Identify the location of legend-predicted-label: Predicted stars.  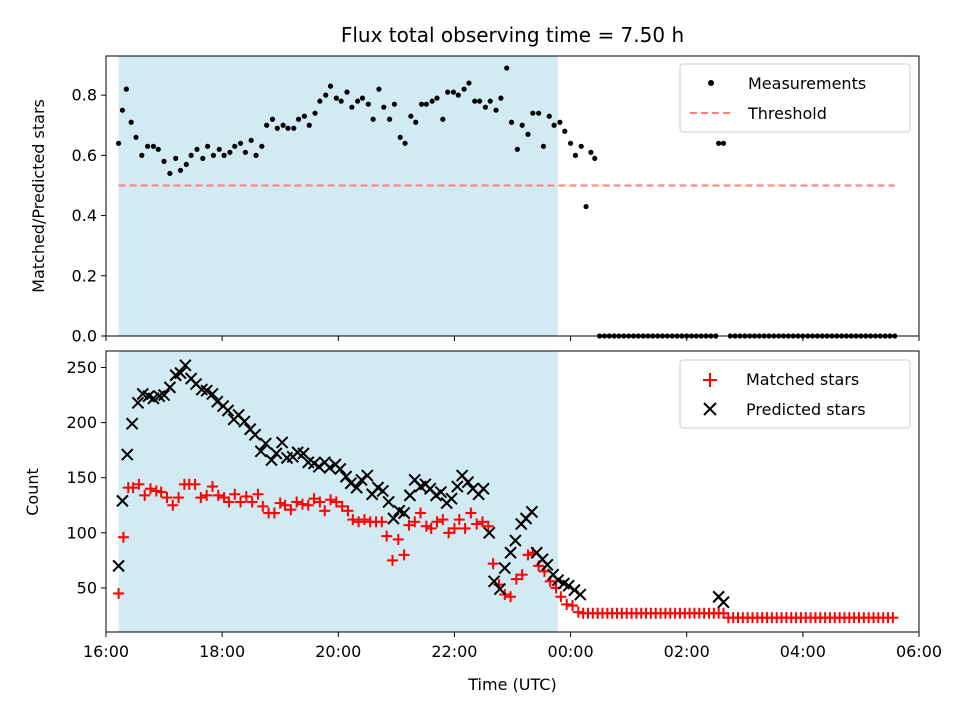
(806, 409).